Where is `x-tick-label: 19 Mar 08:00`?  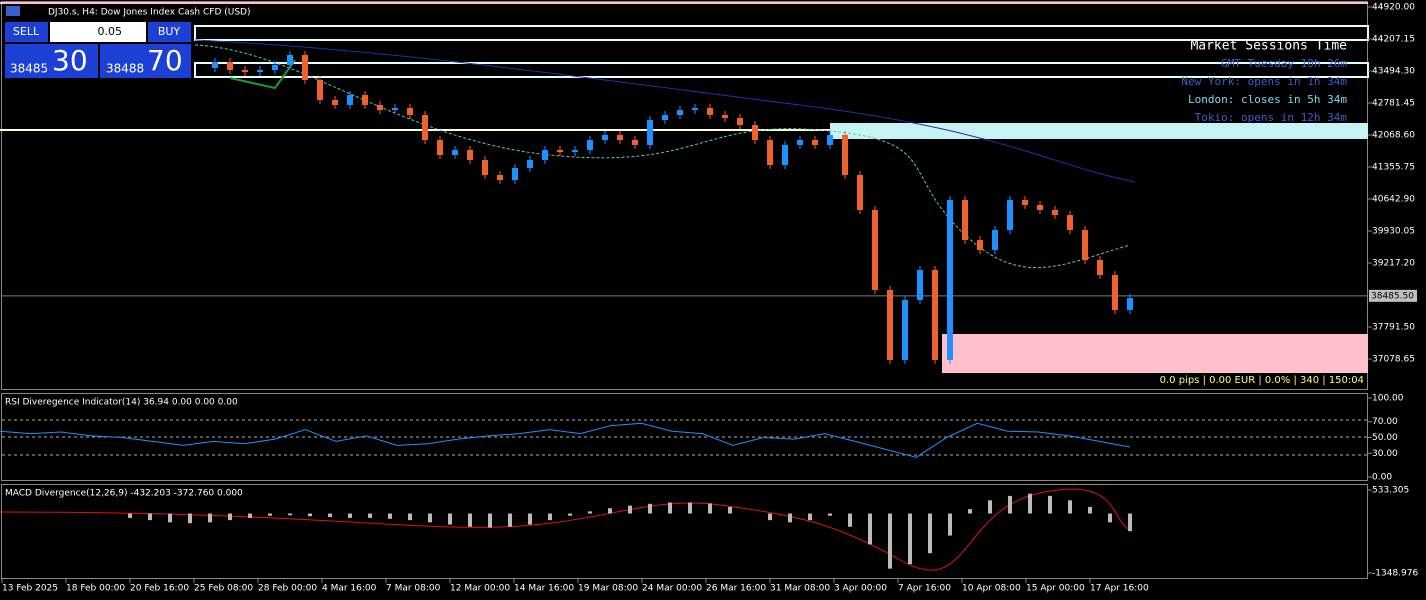
x-tick-label: 19 Mar 08:00 is located at coordinates (608, 589).